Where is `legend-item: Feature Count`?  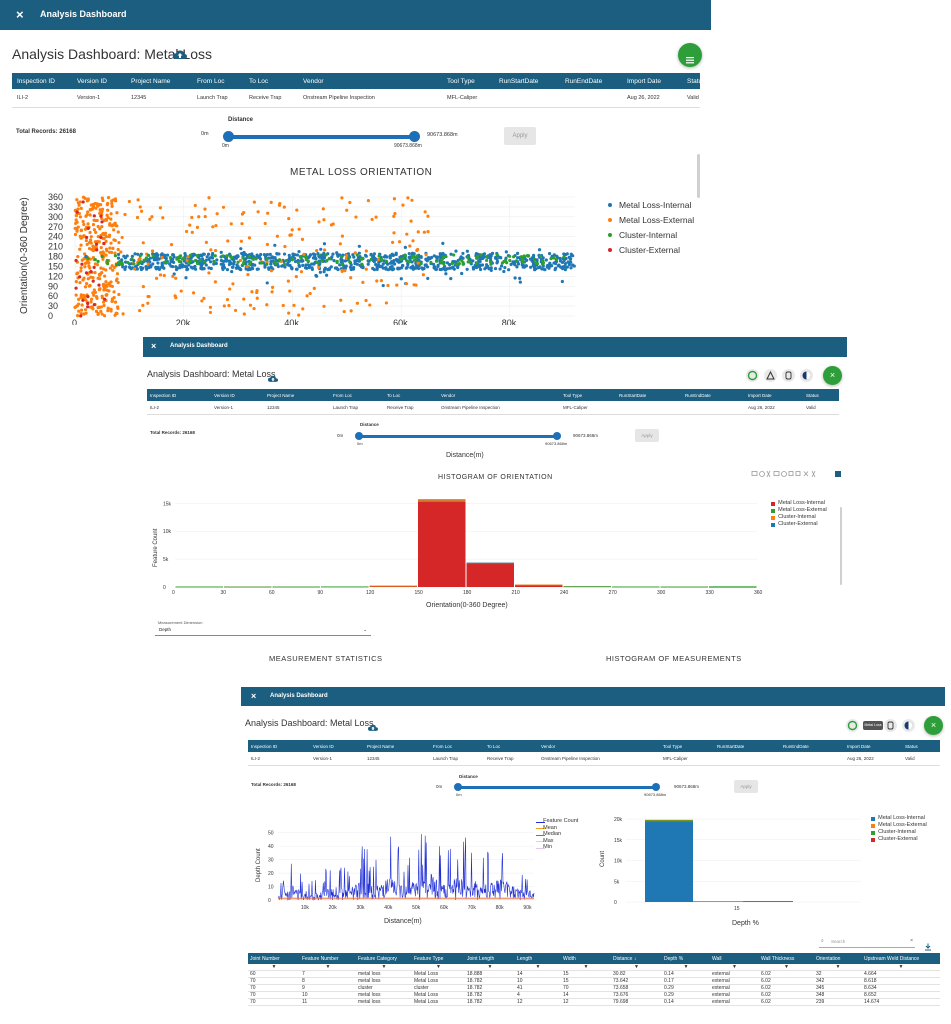
legend-item: Feature Count is located at coordinates (561, 821).